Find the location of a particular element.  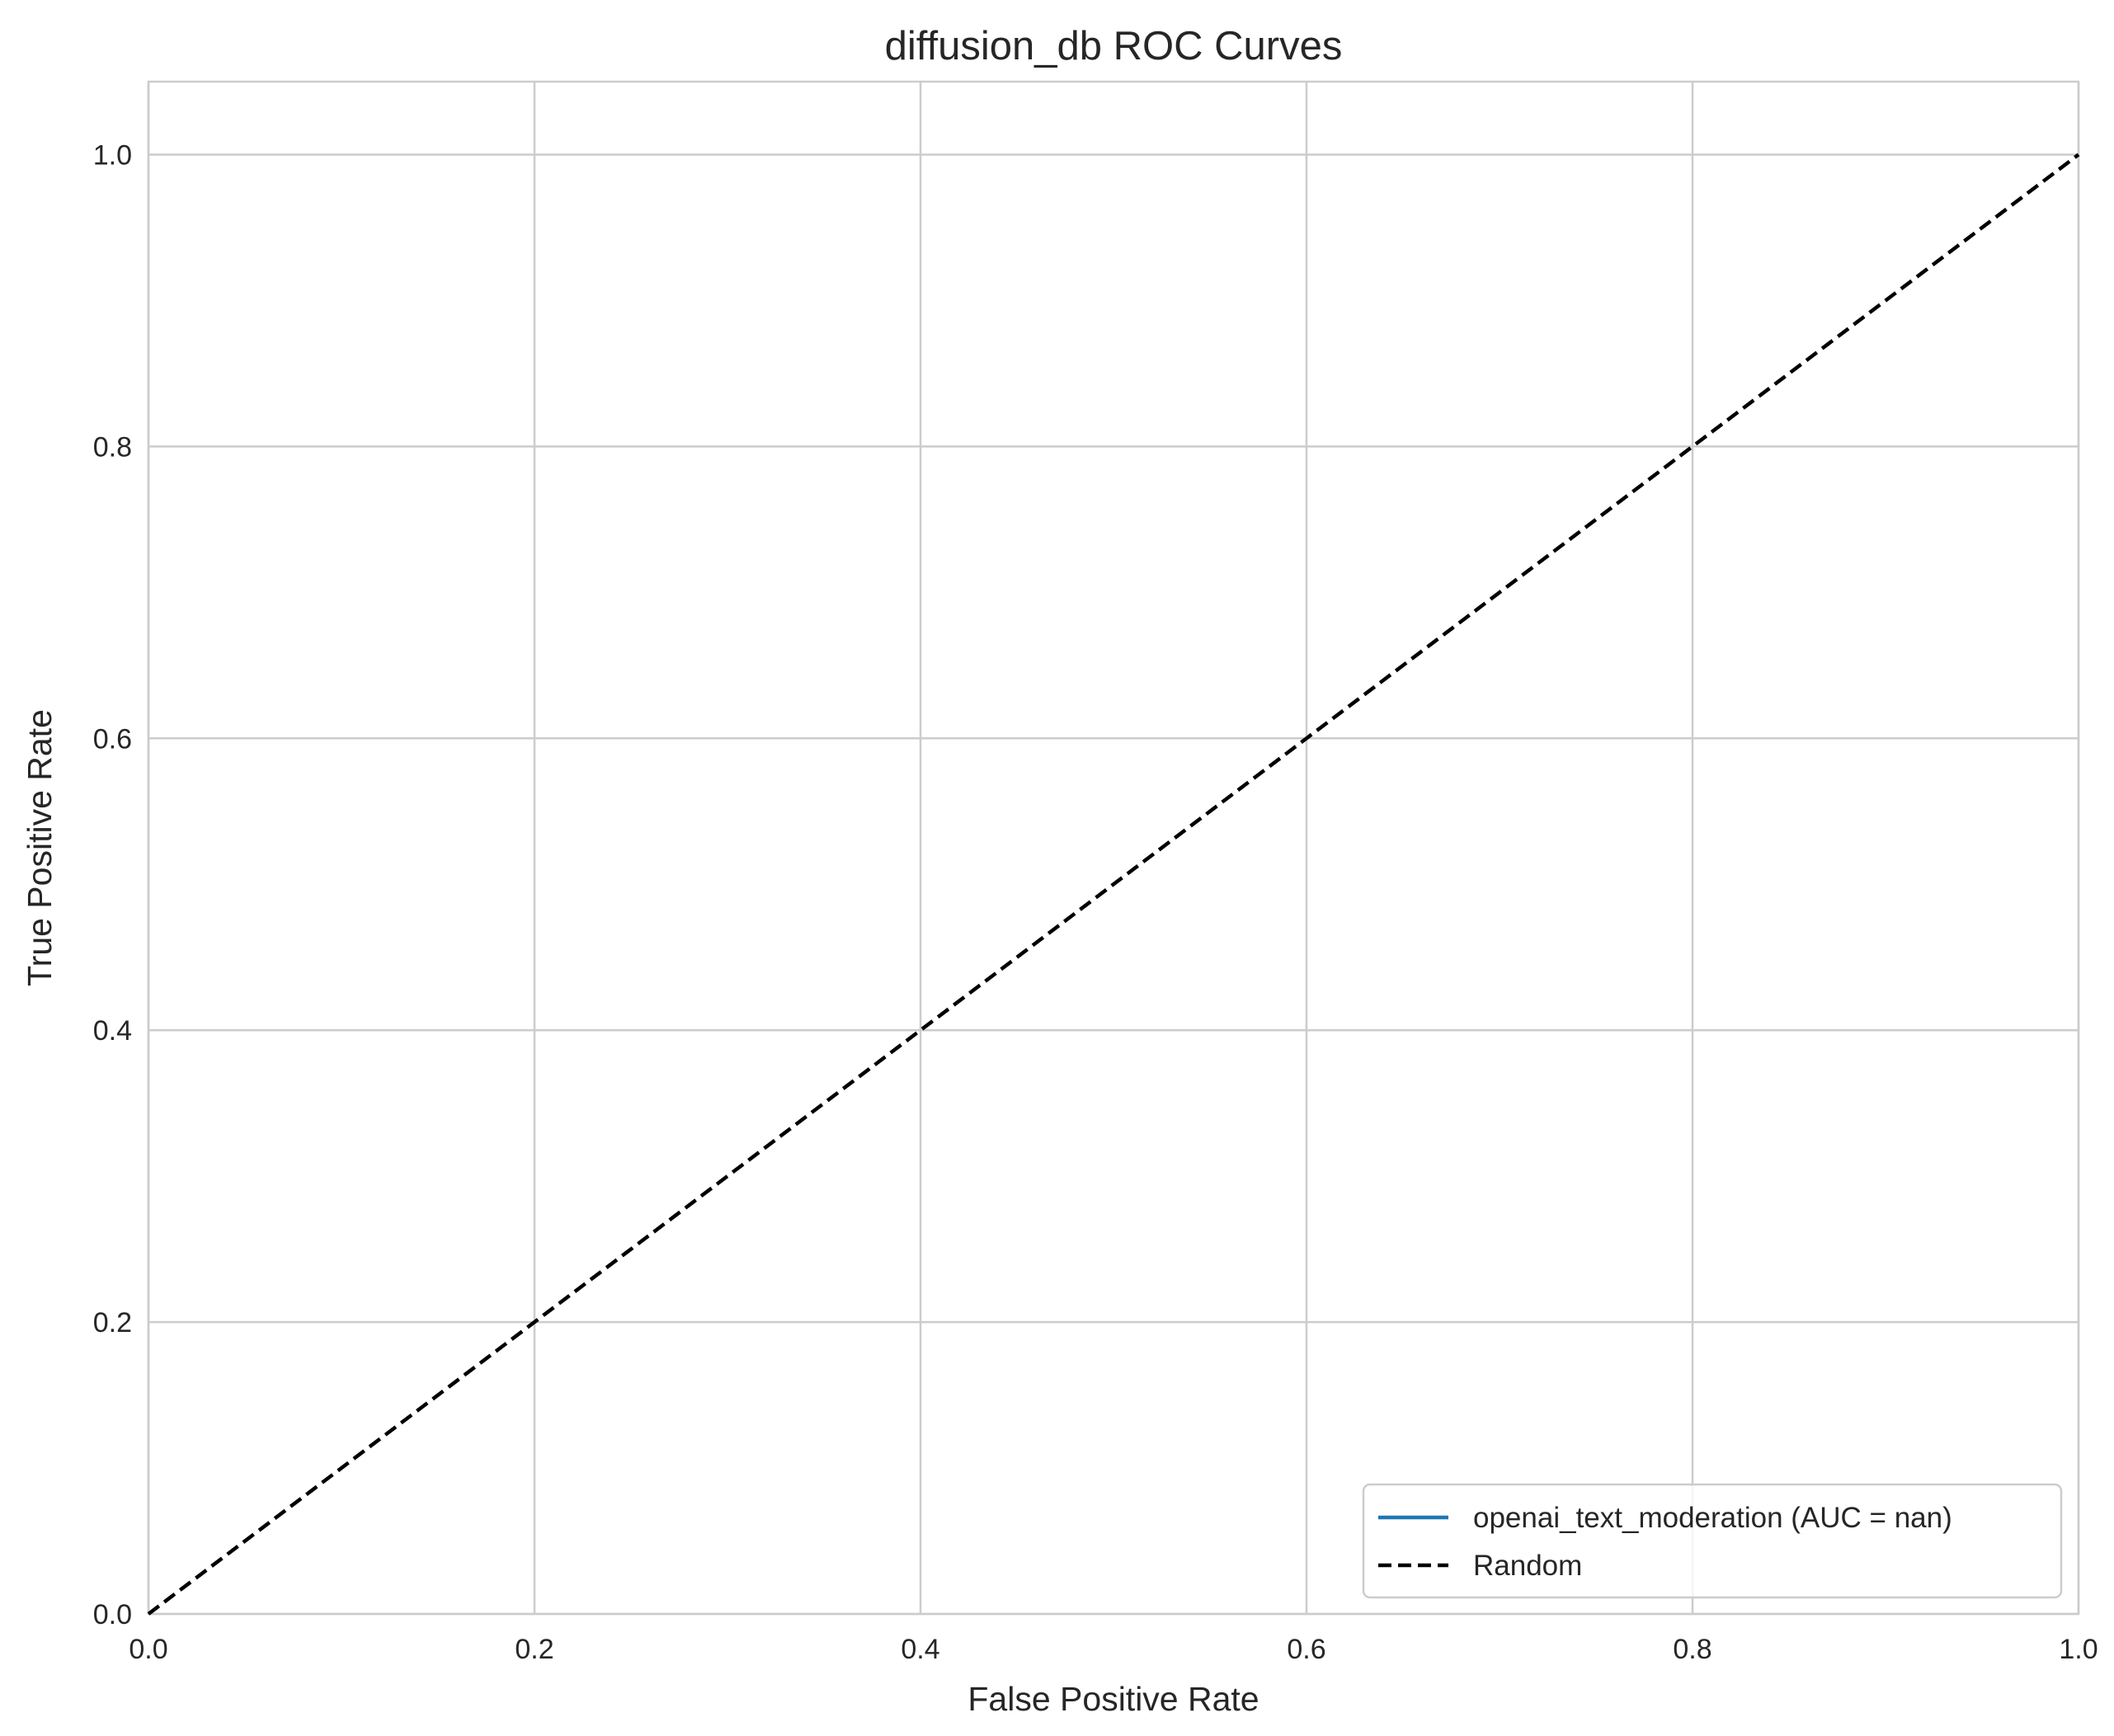

legend-box is located at coordinates (1712, 1541).